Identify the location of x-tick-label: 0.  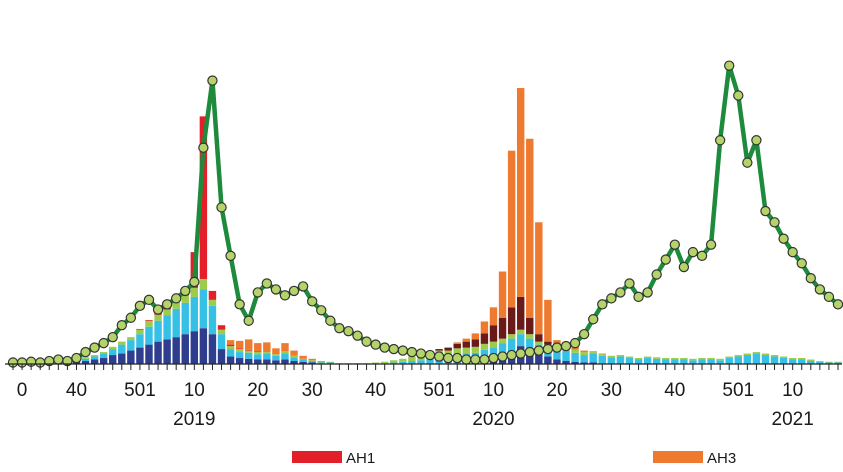
(22, 390).